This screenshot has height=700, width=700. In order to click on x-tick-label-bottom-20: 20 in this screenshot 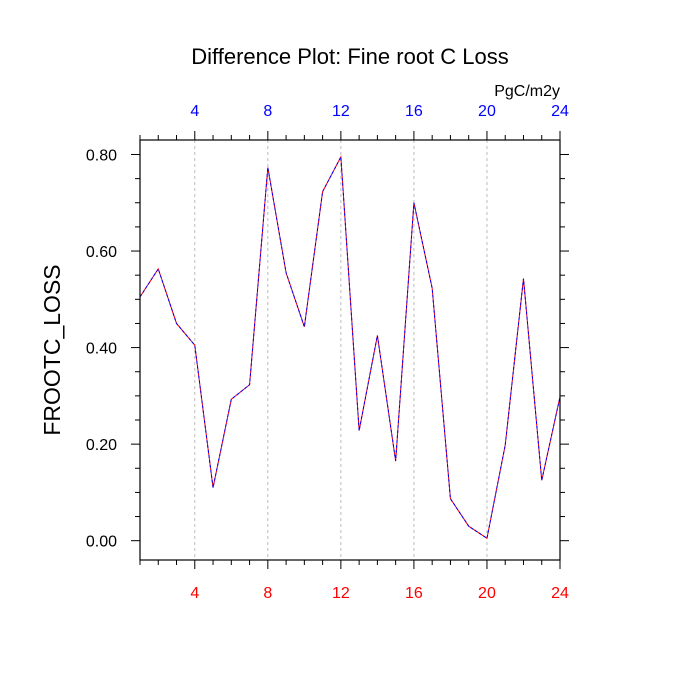, I will do `click(487, 593)`.